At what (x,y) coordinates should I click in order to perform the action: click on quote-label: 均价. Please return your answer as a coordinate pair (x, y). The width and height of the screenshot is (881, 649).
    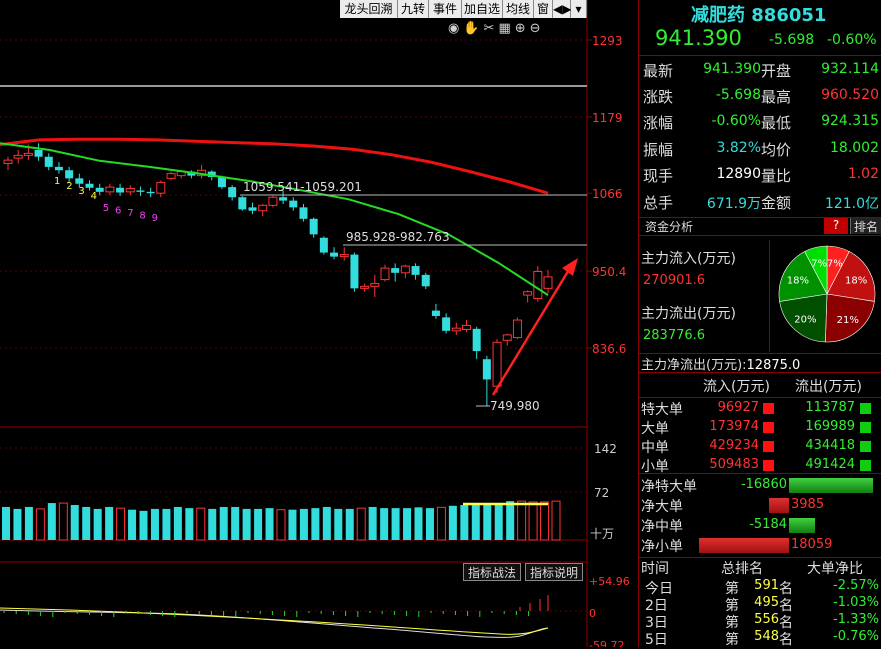
    Looking at the image, I should click on (776, 150).